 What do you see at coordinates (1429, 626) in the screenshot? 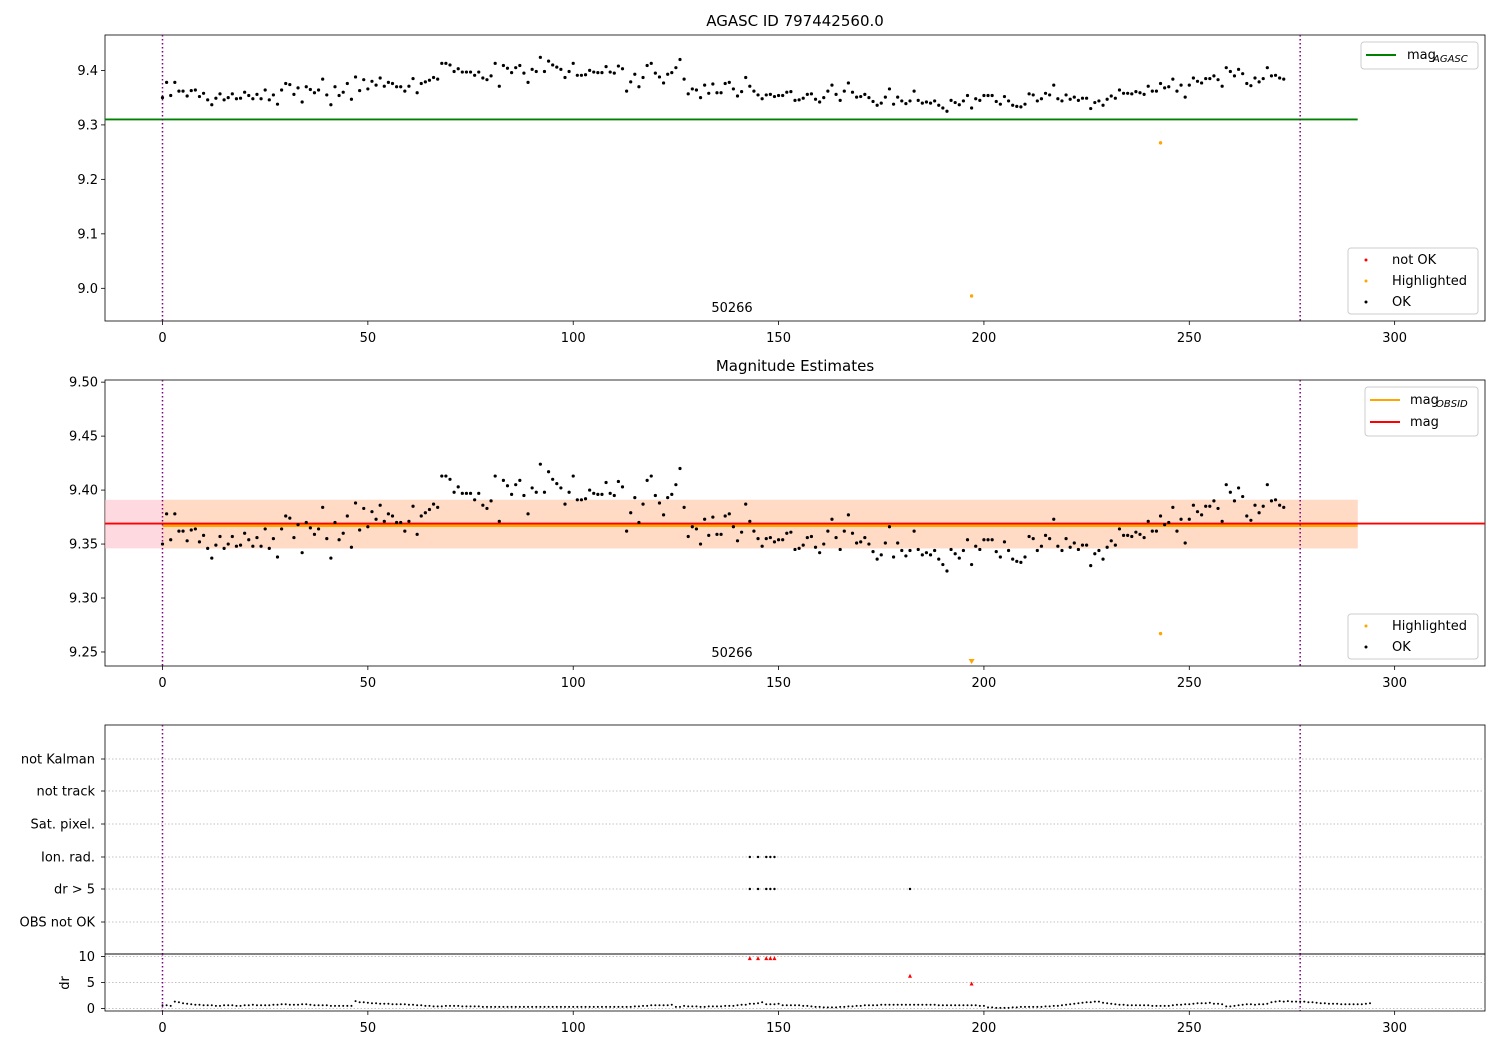
I see `legend-label-highlighted: Highlighted` at bounding box center [1429, 626].